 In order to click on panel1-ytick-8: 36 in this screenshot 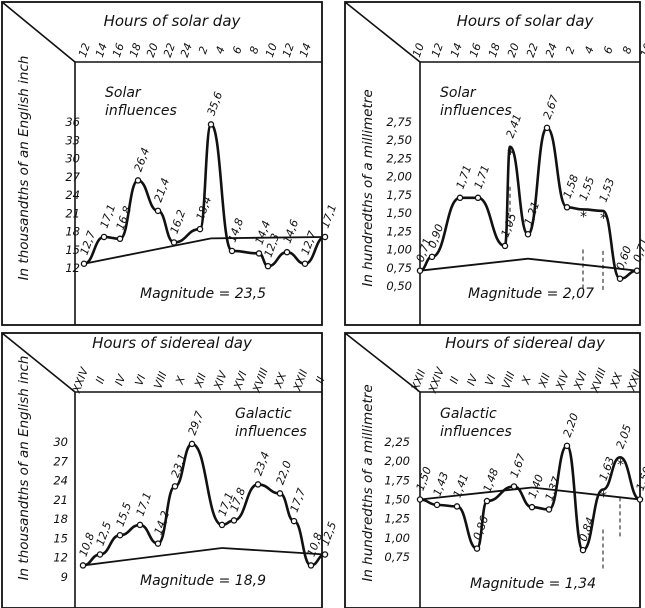, I will do `click(72, 122)`.